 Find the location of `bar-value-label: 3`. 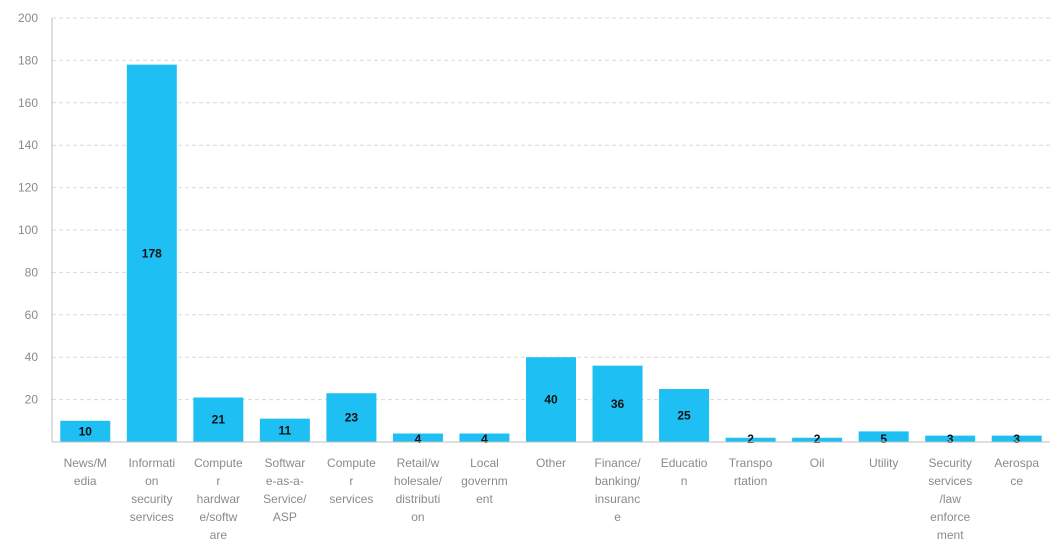

bar-value-label: 3 is located at coordinates (950, 439).